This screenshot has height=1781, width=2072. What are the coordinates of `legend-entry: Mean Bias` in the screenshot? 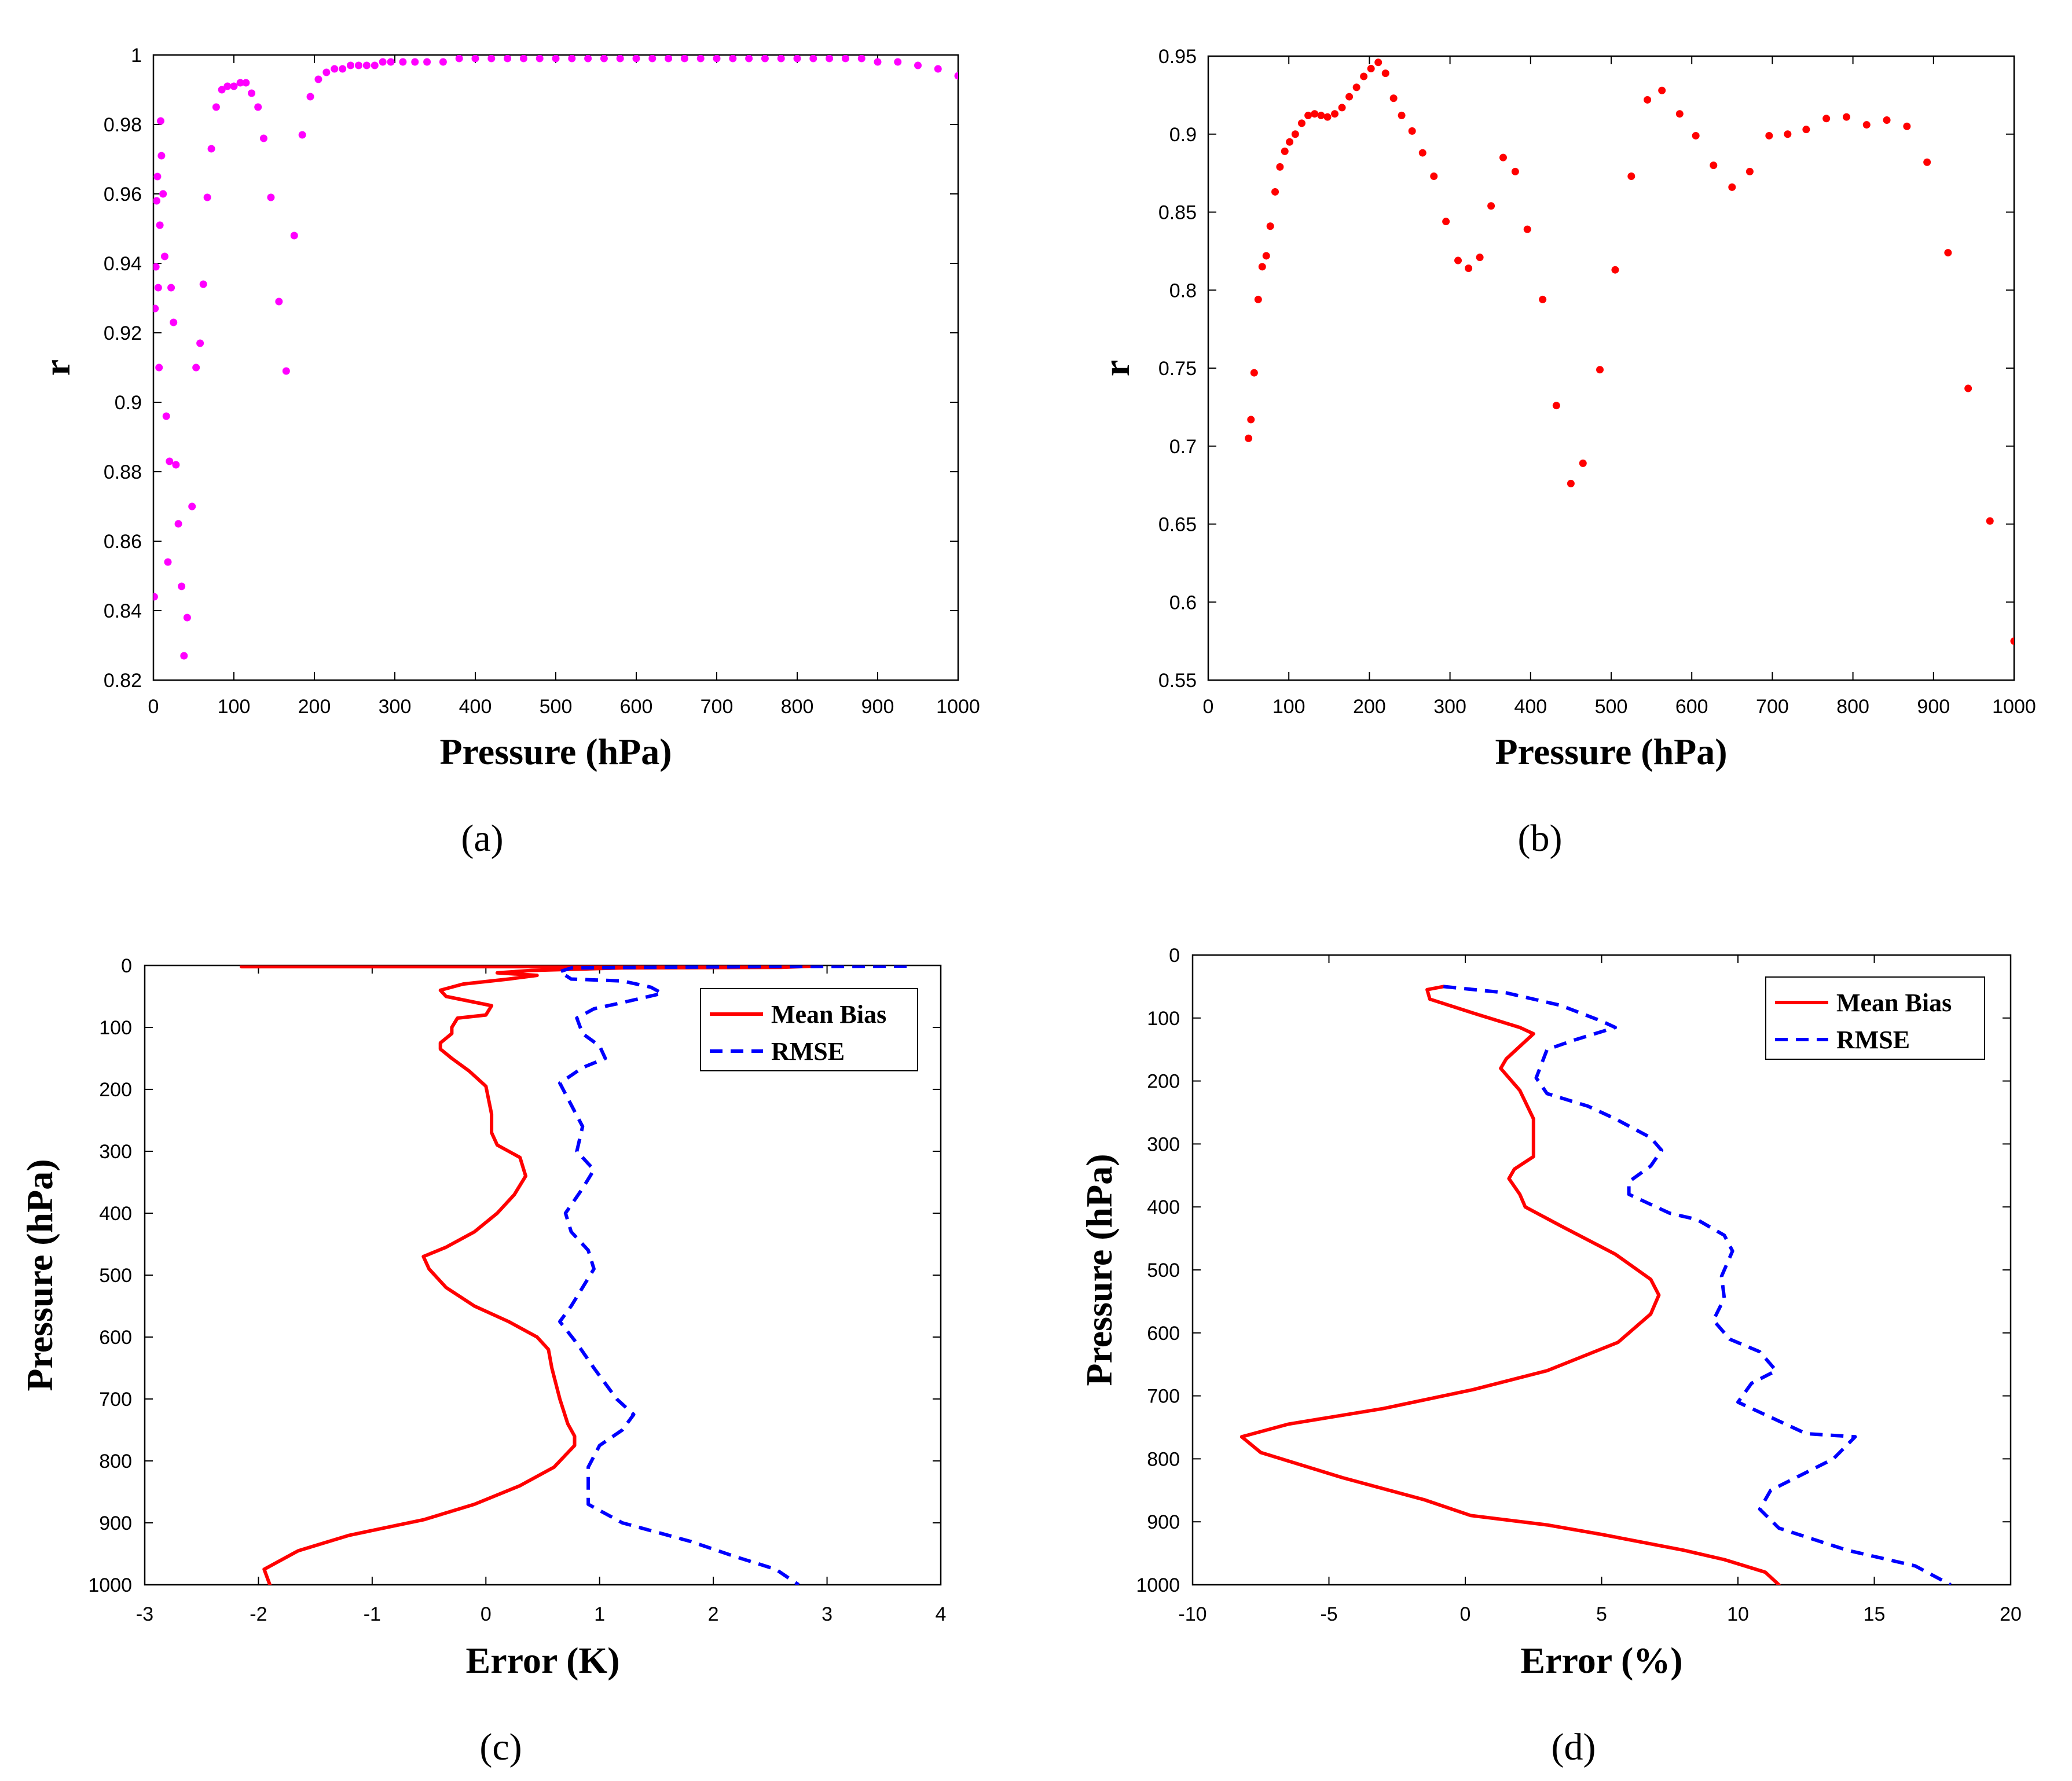 It's located at (828, 1015).